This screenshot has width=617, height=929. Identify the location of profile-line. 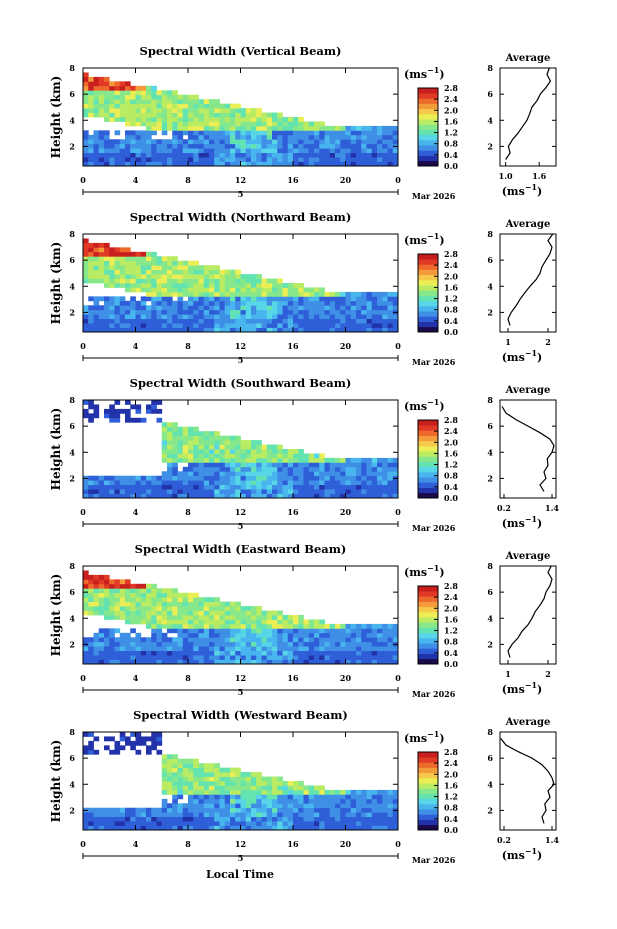
(530, 611).